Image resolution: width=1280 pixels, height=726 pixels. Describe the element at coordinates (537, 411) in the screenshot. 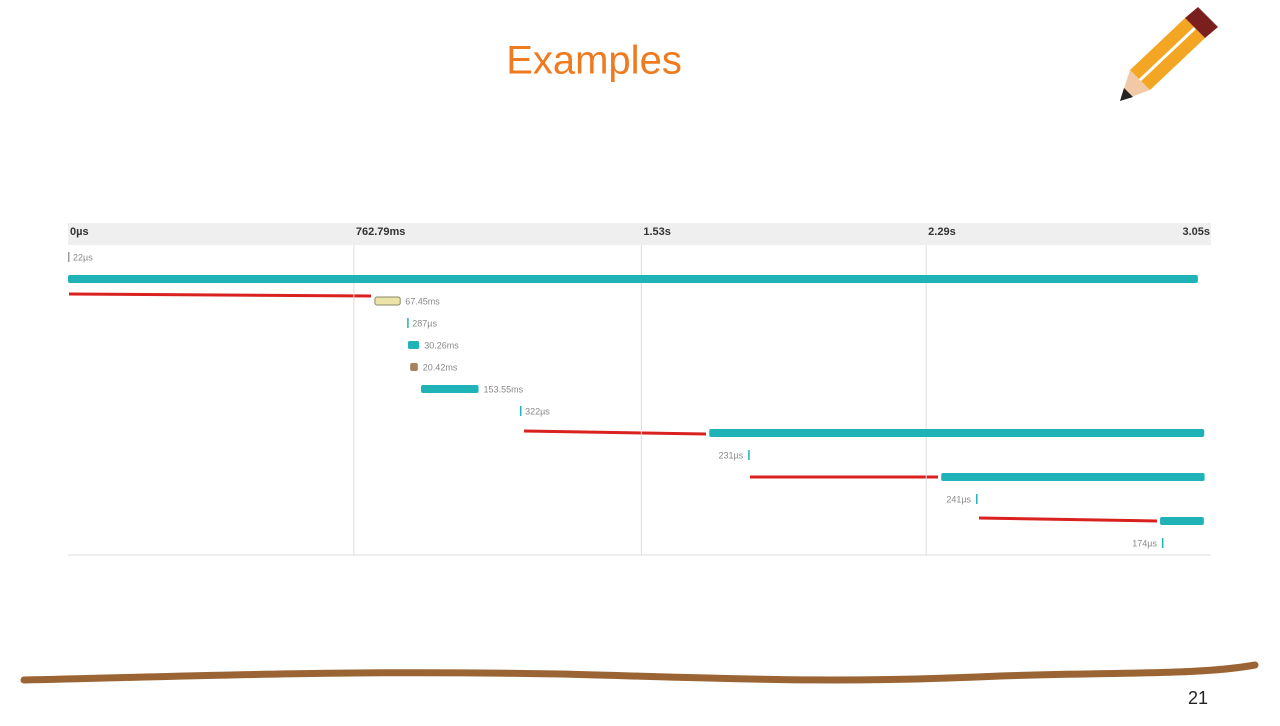

I see `span-label: 322µs` at that location.